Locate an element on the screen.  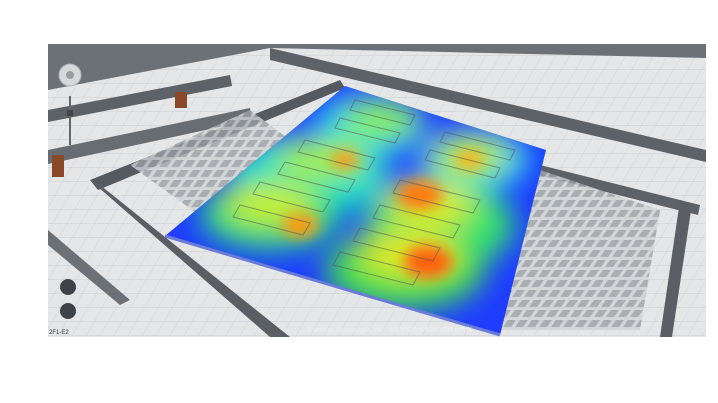
zoom-handle is located at coordinates (70, 113).